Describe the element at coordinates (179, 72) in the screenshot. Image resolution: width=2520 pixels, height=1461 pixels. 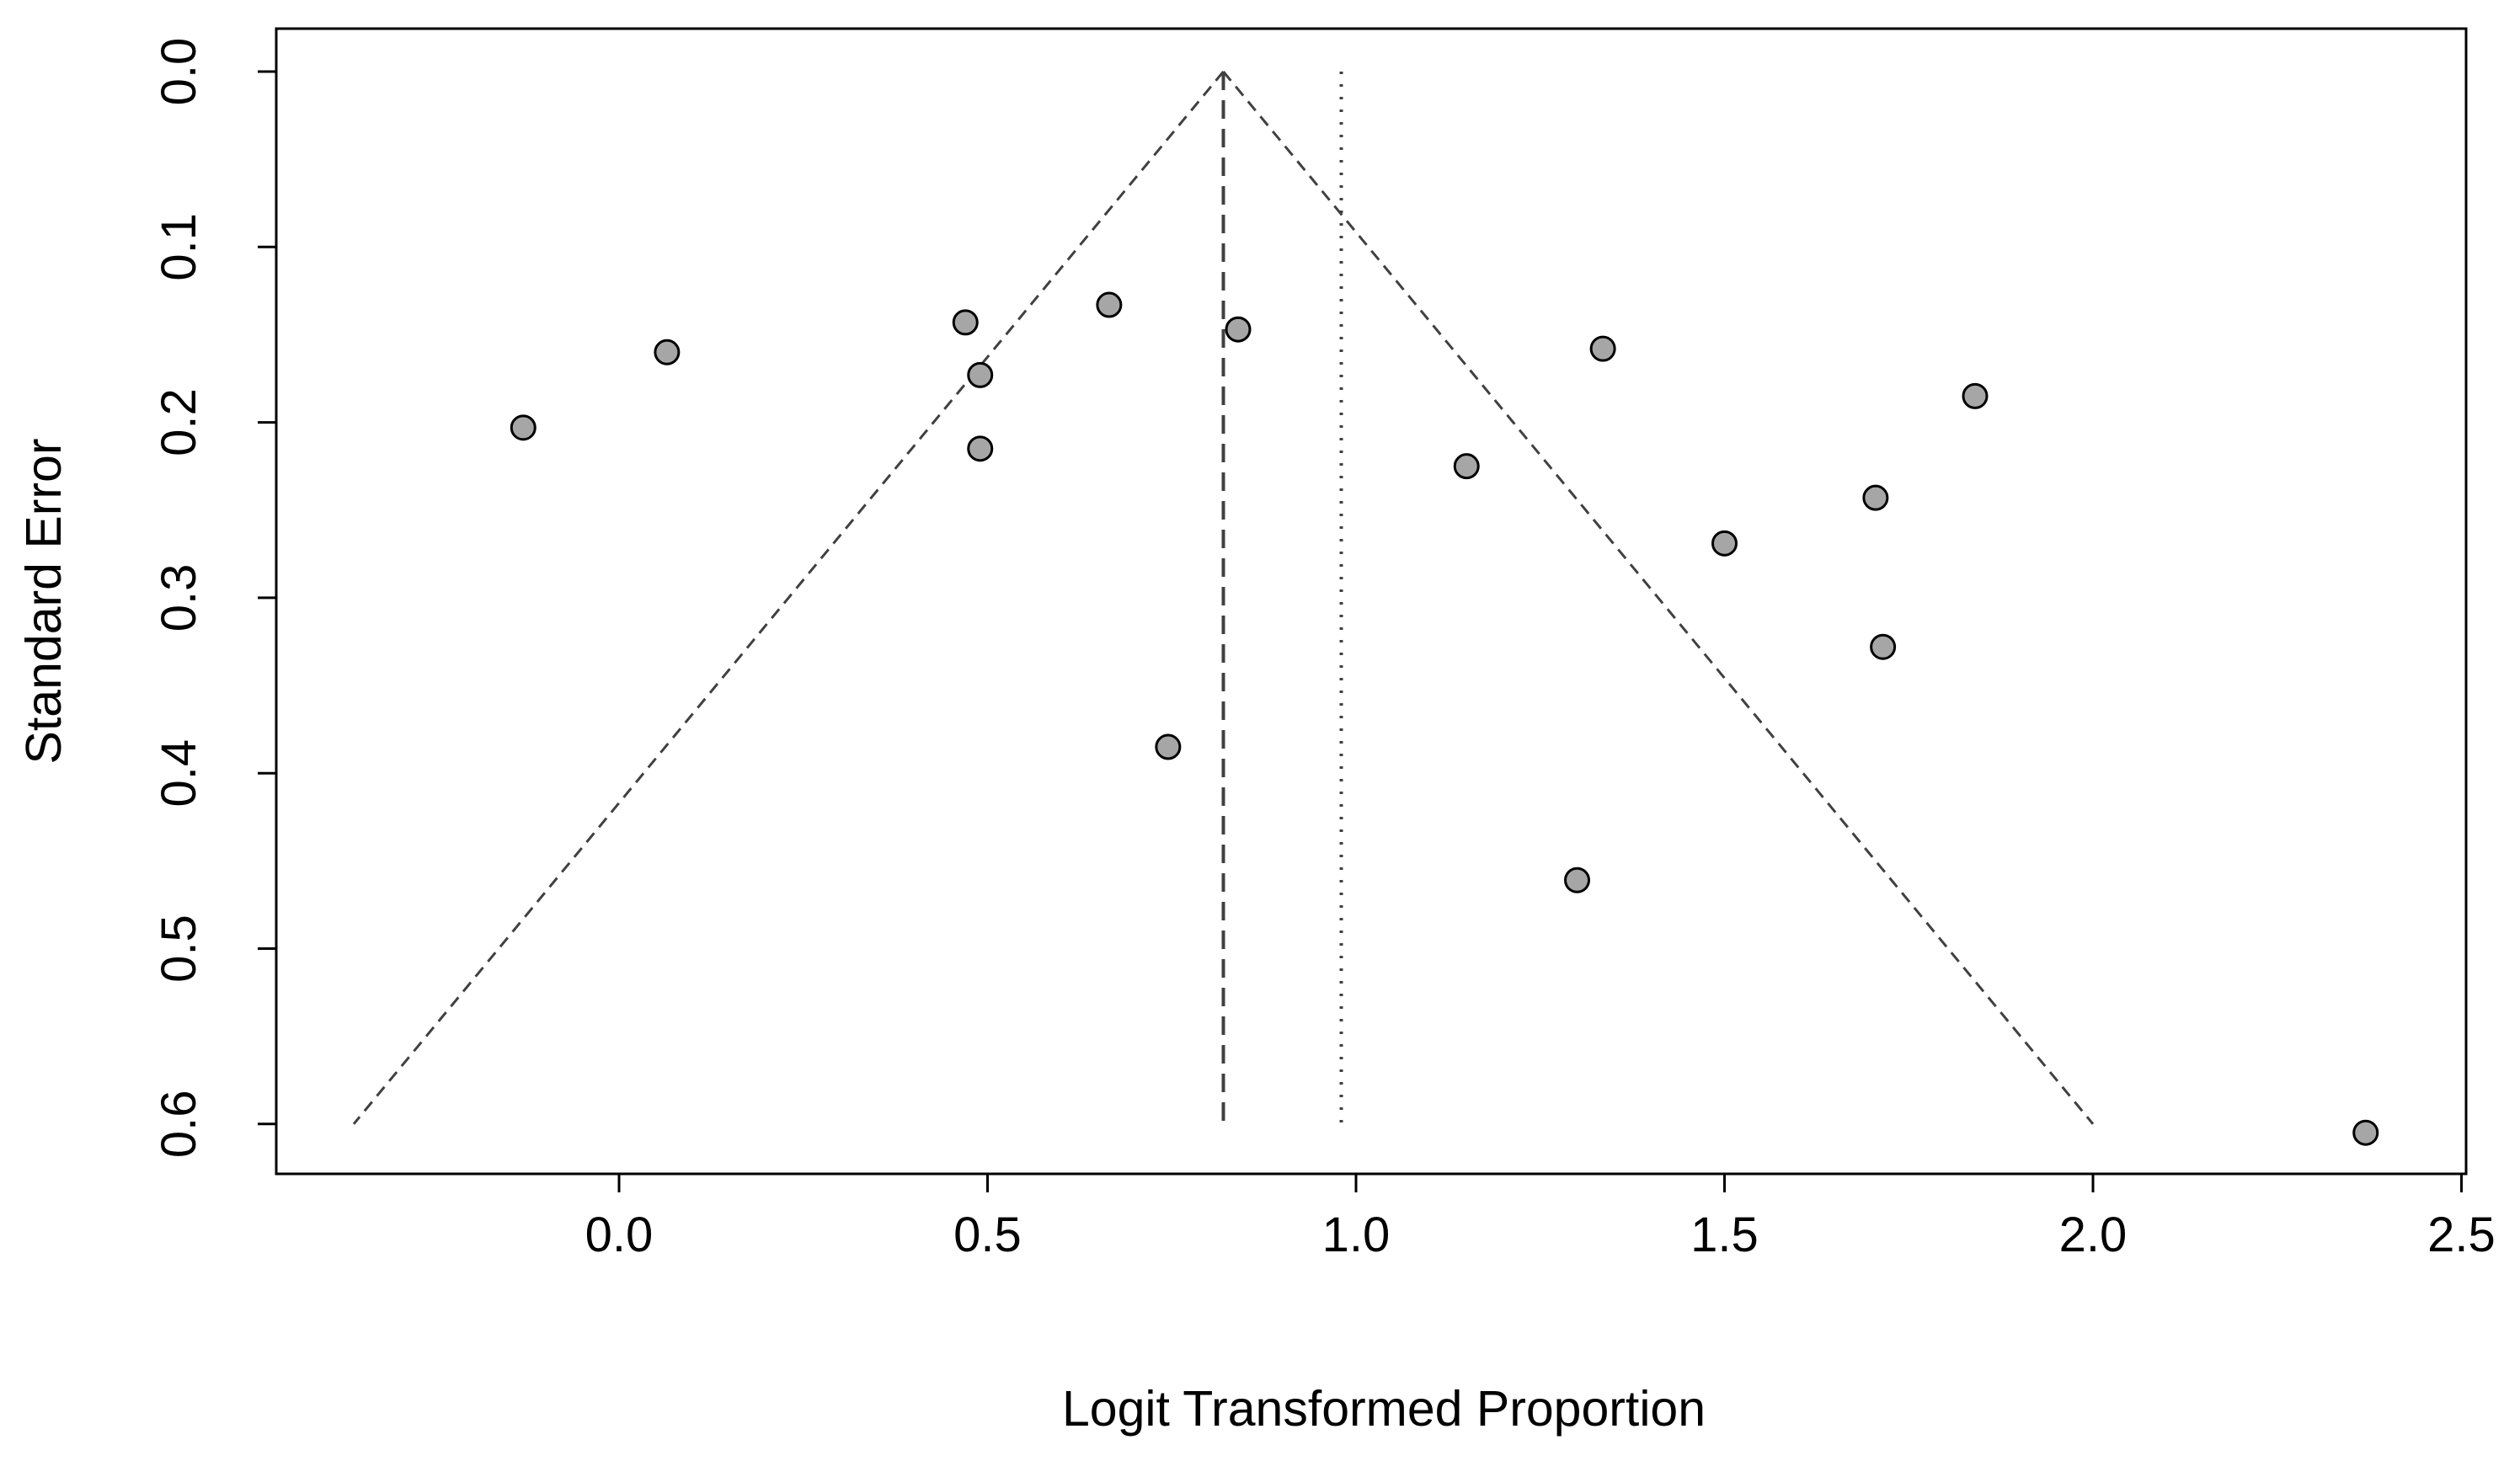
I see `y-tick-label: 0.0` at that location.